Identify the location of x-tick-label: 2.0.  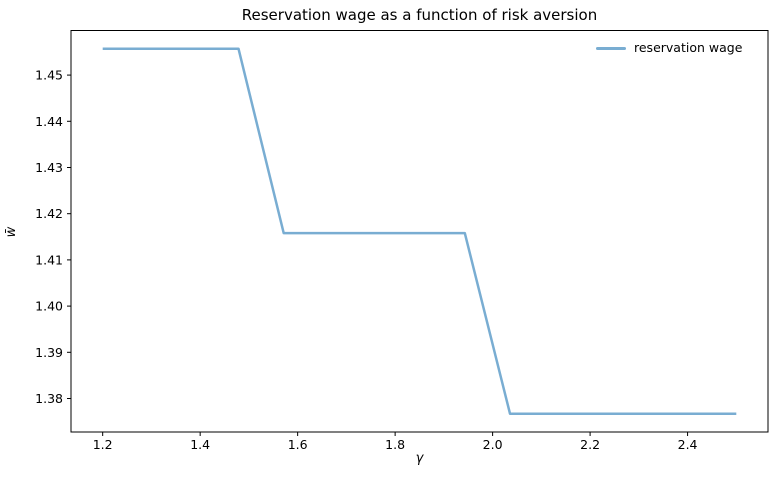
(493, 444).